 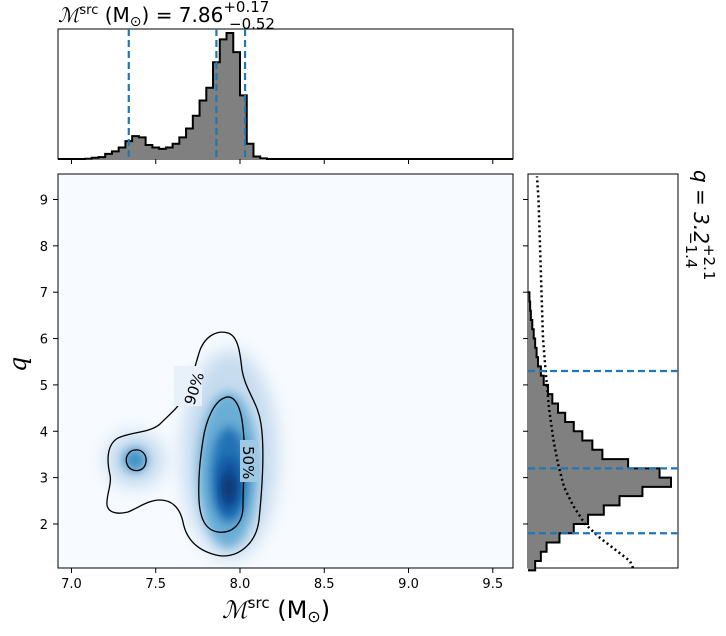 What do you see at coordinates (18, 364) in the screenshot?
I see `y-axis-label: q` at bounding box center [18, 364].